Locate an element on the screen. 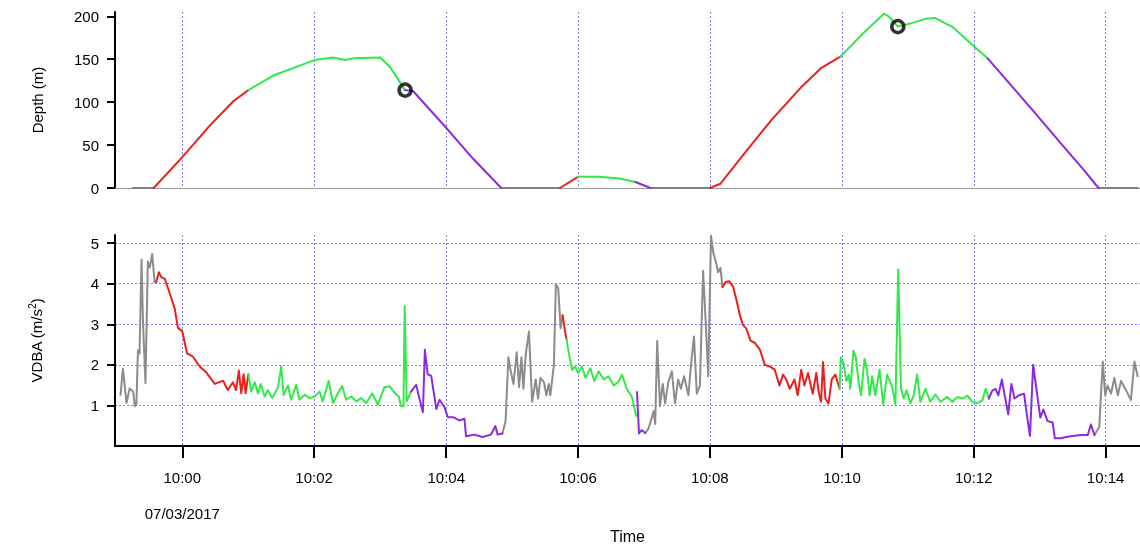 The height and width of the screenshot is (549, 1140). text: 07/03/2017 is located at coordinates (182, 513).